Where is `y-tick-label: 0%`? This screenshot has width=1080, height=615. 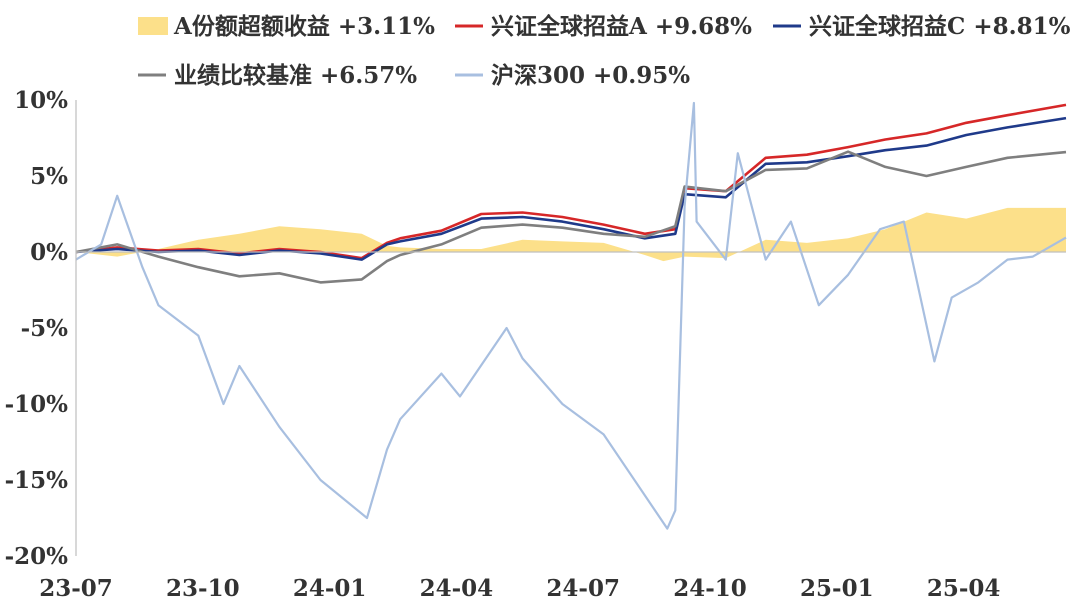 y-tick-label: 0% is located at coordinates (49, 252).